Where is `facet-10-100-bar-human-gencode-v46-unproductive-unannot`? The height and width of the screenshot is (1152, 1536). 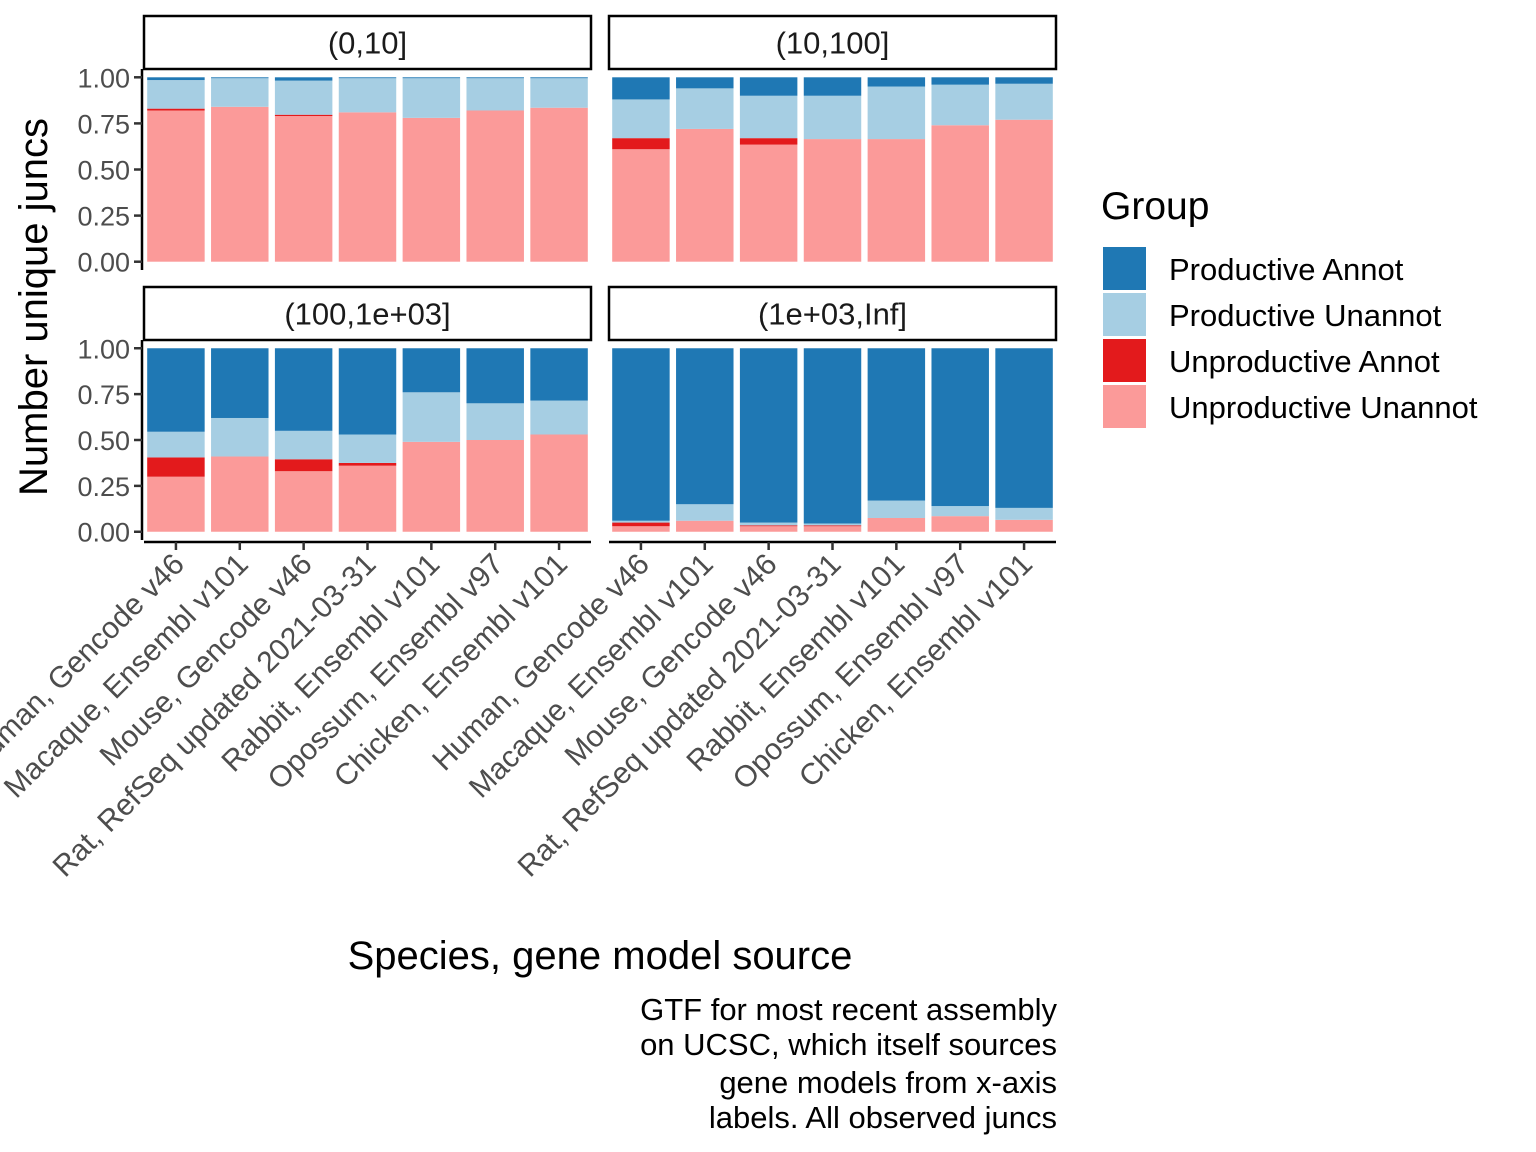 facet-10-100-bar-human-gencode-v46-unproductive-unannot is located at coordinates (641, 205).